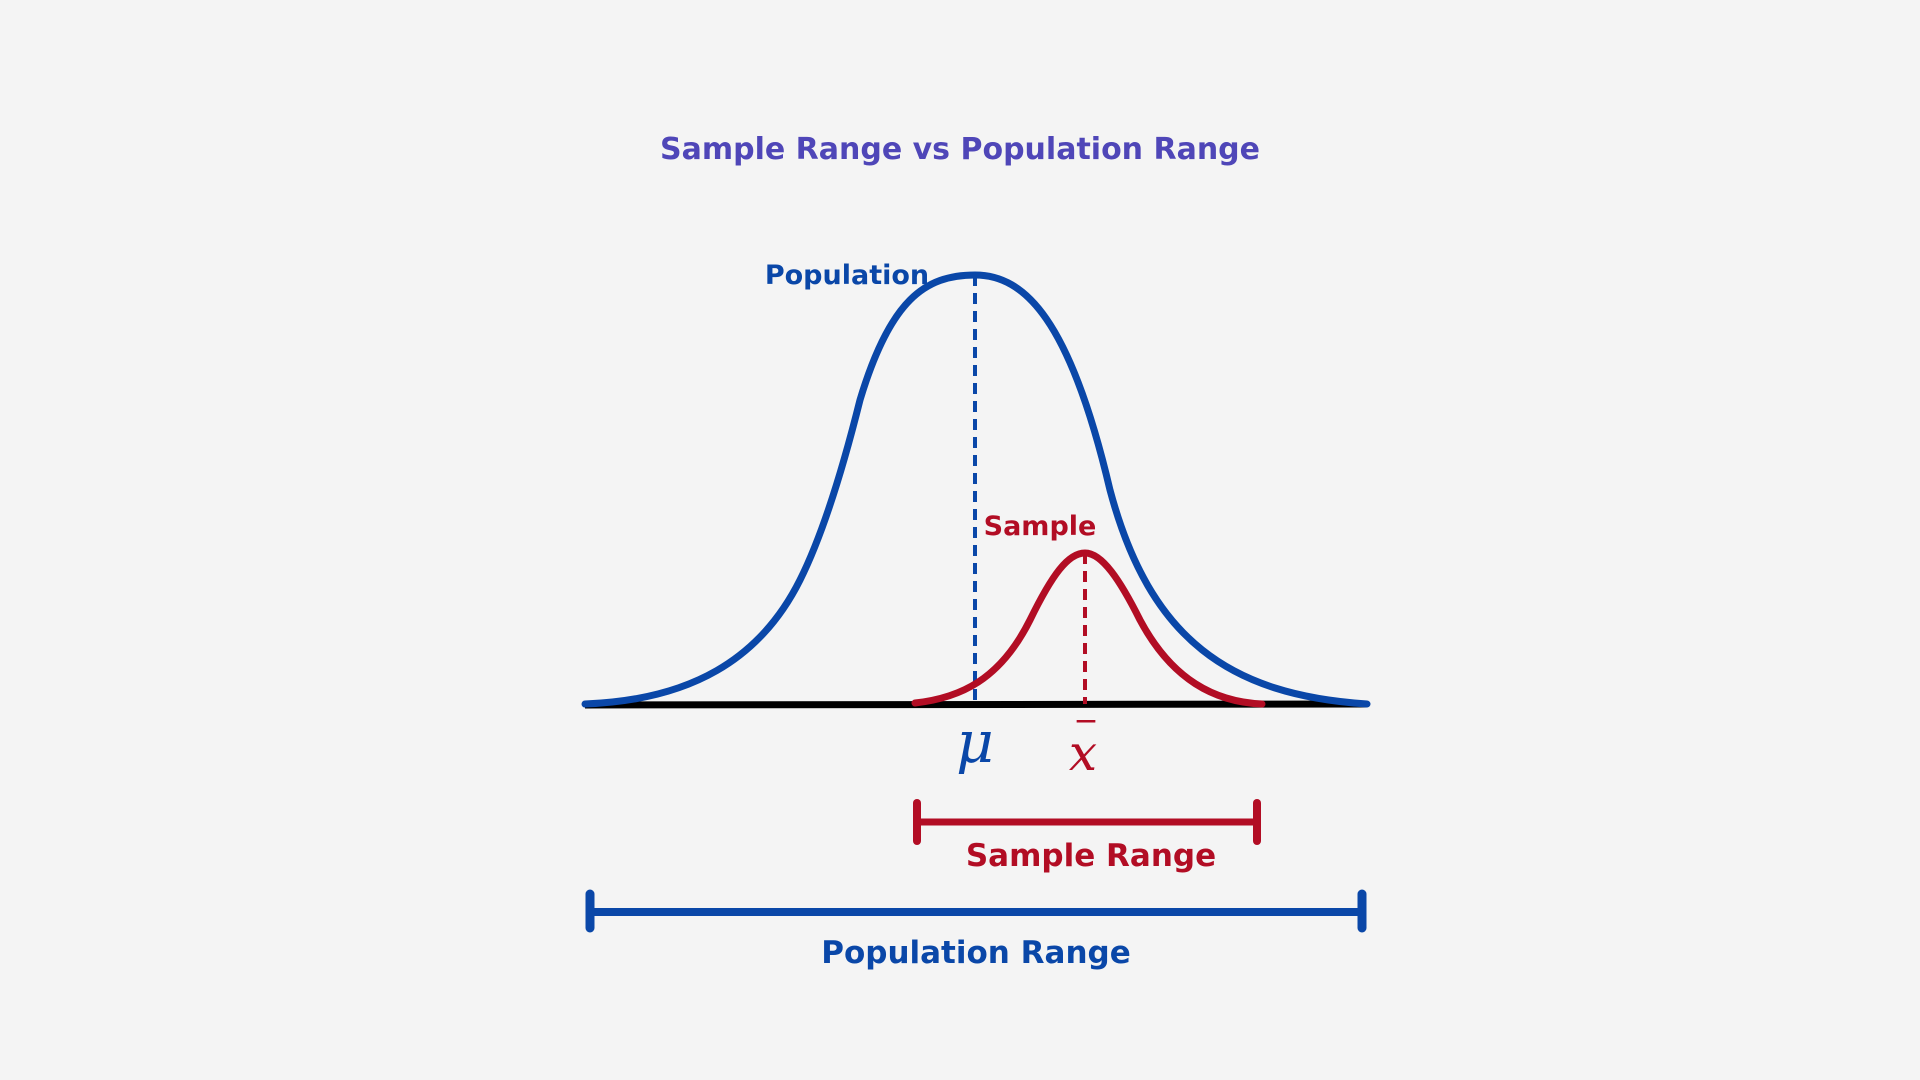 The image size is (1920, 1080). Describe the element at coordinates (960, 149) in the screenshot. I see `page-title: Sample Range vs Population Range` at that location.